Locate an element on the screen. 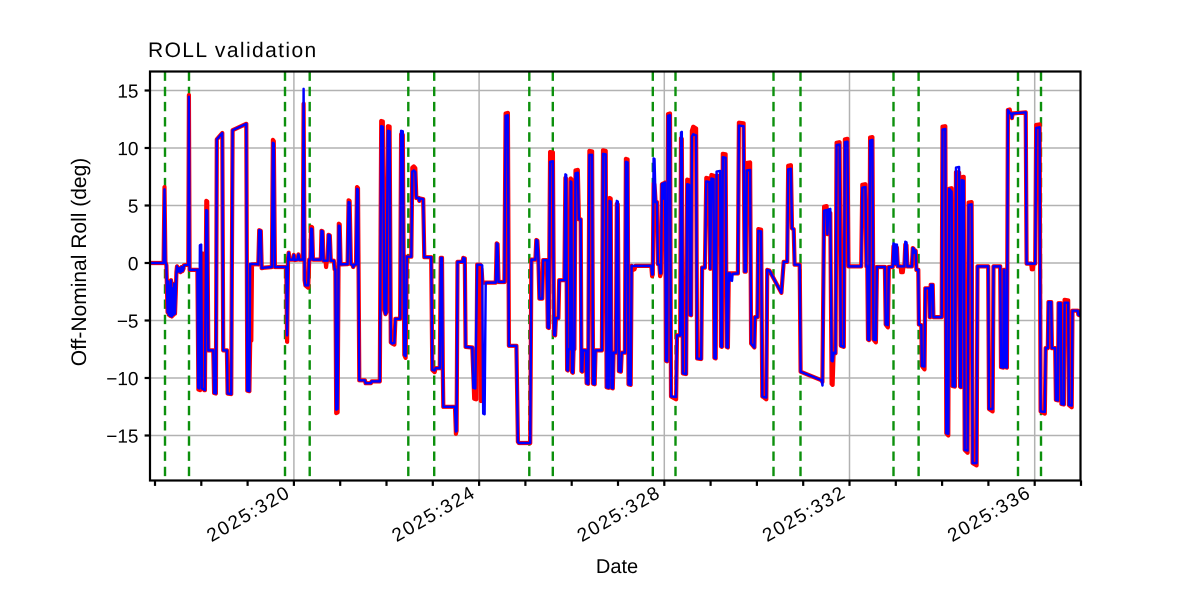 Image resolution: width=1200 pixels, height=600 pixels. svg-text: 10 is located at coordinates (127, 149).